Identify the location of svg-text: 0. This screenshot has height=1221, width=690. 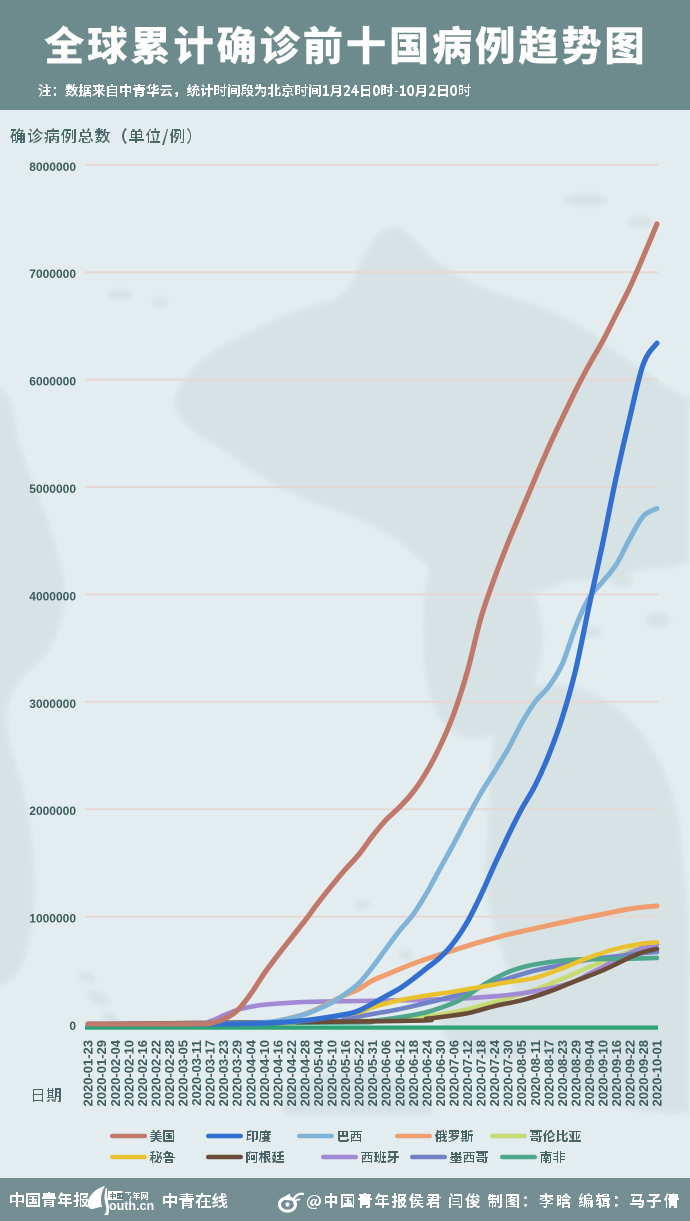
(72, 1026).